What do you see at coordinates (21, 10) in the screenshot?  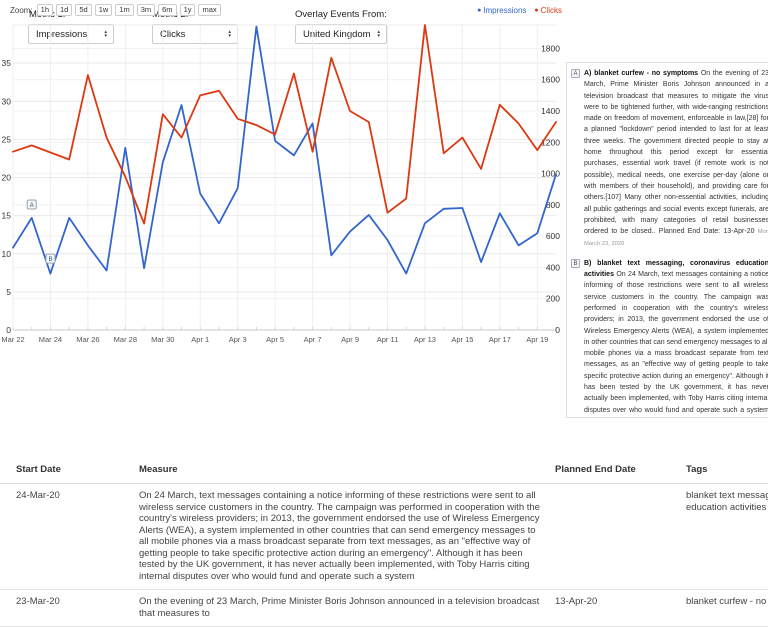 I see `zoom-label: Zoom:` at bounding box center [21, 10].